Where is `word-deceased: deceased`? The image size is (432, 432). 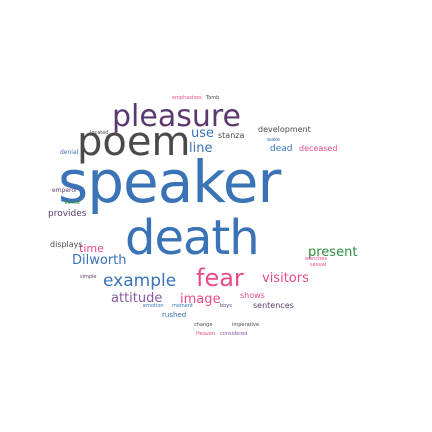 word-deceased: deceased is located at coordinates (318, 148).